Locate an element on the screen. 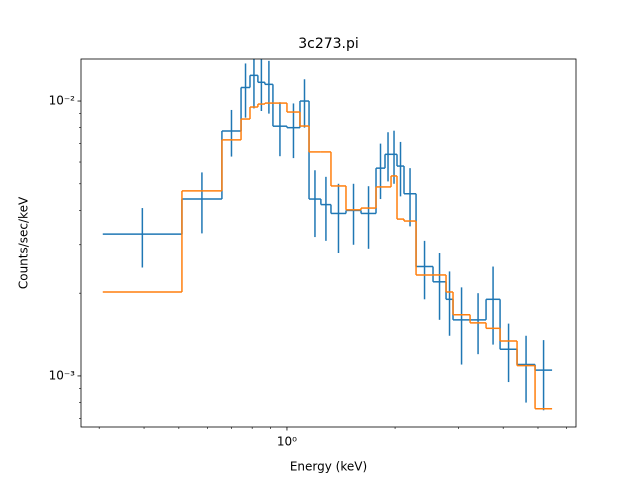 The image size is (640, 480). y-tick-label: 10⁻³ is located at coordinates (62, 375).